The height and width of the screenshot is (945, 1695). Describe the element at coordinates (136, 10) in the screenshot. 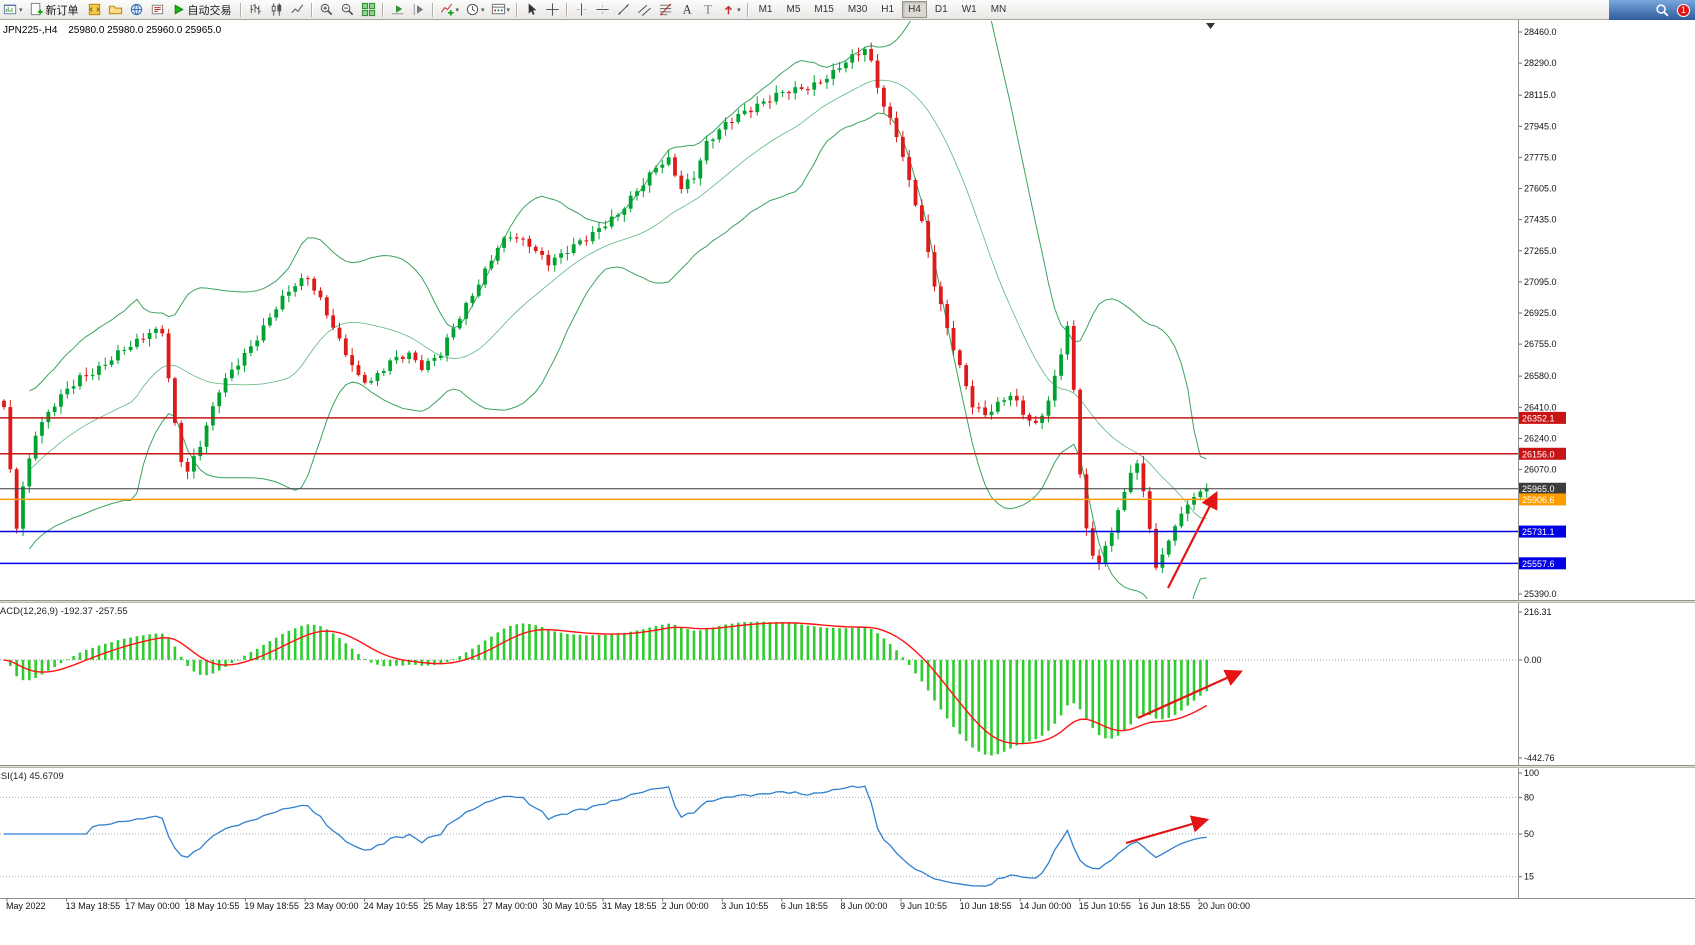

I see `data-window-button` at that location.